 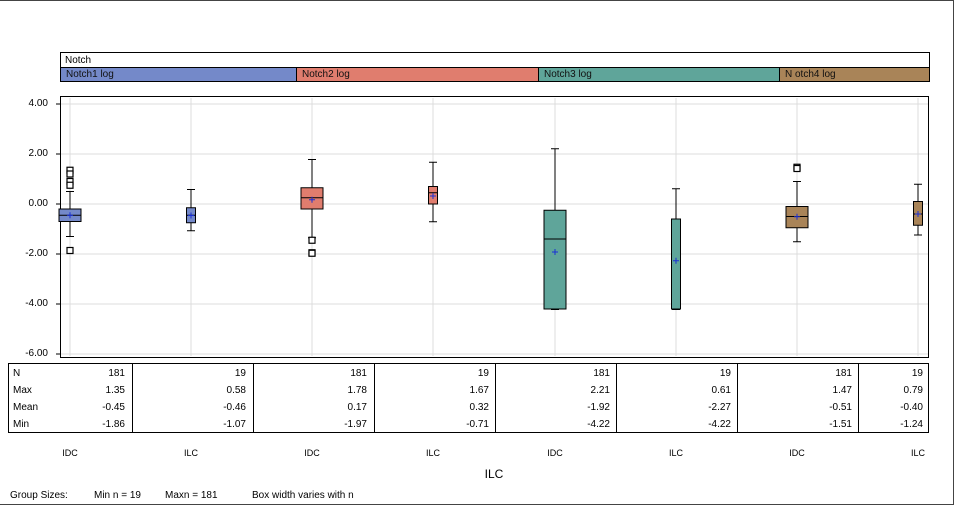 What do you see at coordinates (113, 407) in the screenshot?
I see `stat-cell-mean: -0.45` at bounding box center [113, 407].